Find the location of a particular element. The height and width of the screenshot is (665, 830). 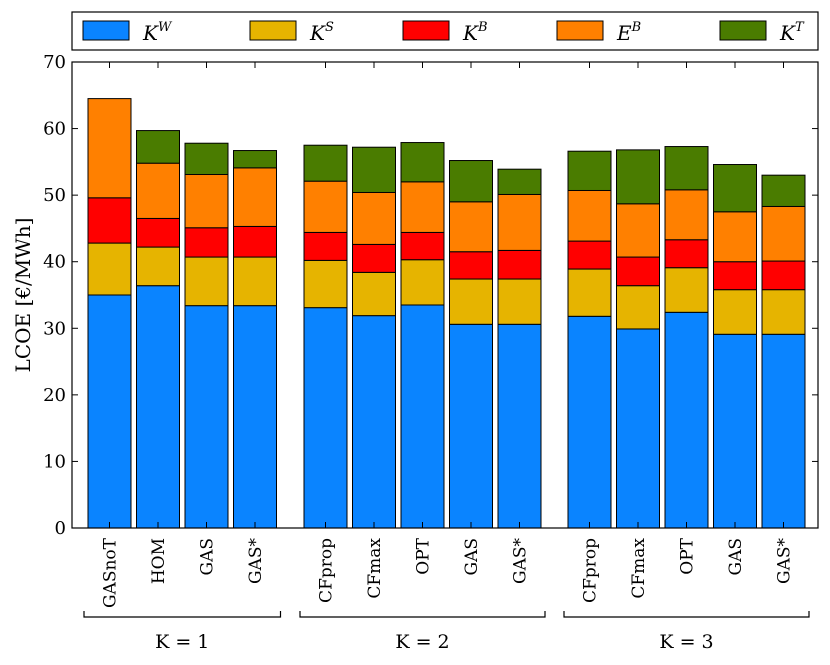

group-label: K = 1 is located at coordinates (182, 642).